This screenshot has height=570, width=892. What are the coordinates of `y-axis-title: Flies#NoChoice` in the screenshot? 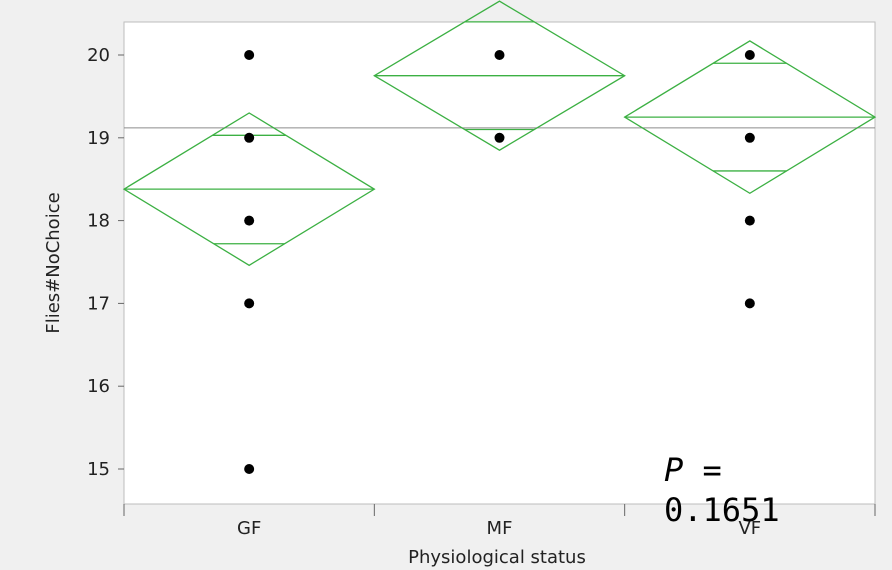 It's located at (53, 262).